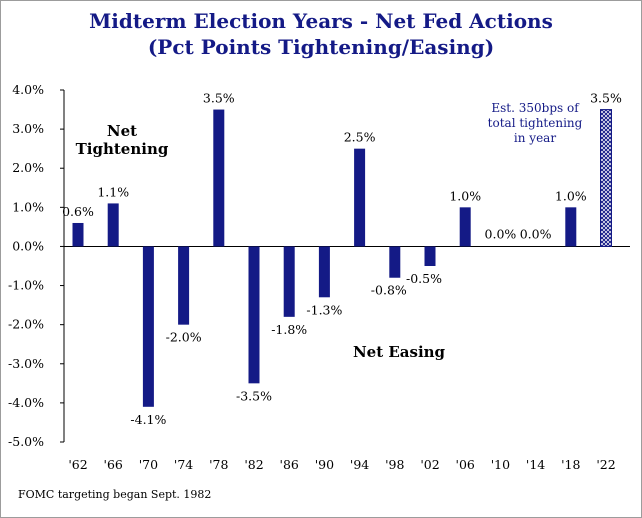 Image resolution: width=642 pixels, height=518 pixels. What do you see at coordinates (122, 131) in the screenshot?
I see `net-tightening-label: Net` at bounding box center [122, 131].